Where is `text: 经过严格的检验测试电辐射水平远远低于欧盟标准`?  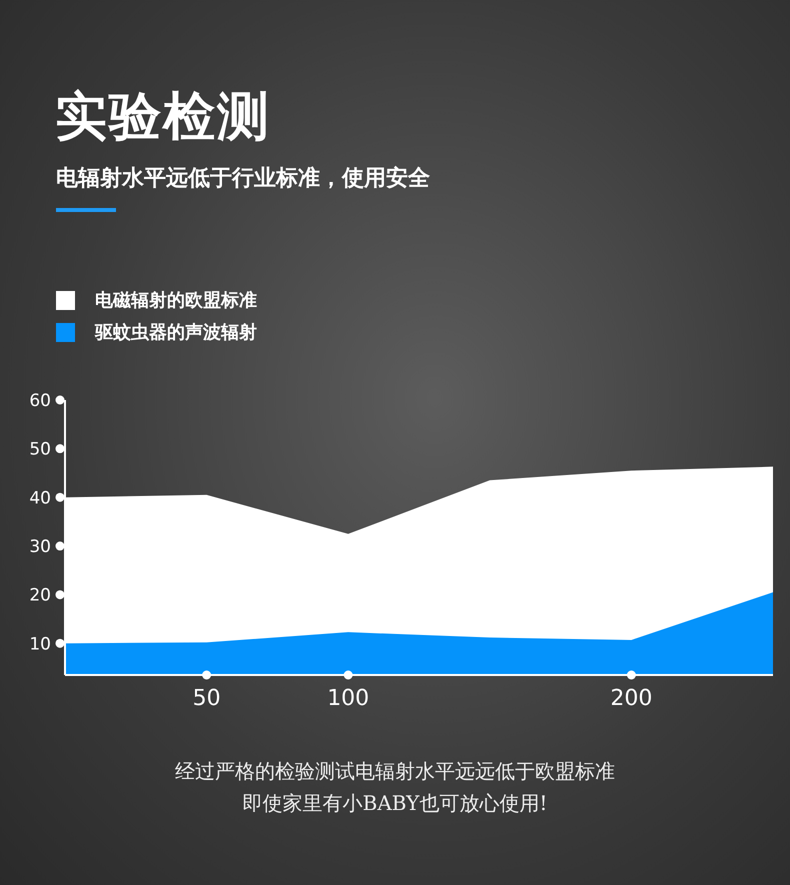 text: 经过严格的检验测试电辐射水平远远低于欧盟标准 is located at coordinates (395, 771).